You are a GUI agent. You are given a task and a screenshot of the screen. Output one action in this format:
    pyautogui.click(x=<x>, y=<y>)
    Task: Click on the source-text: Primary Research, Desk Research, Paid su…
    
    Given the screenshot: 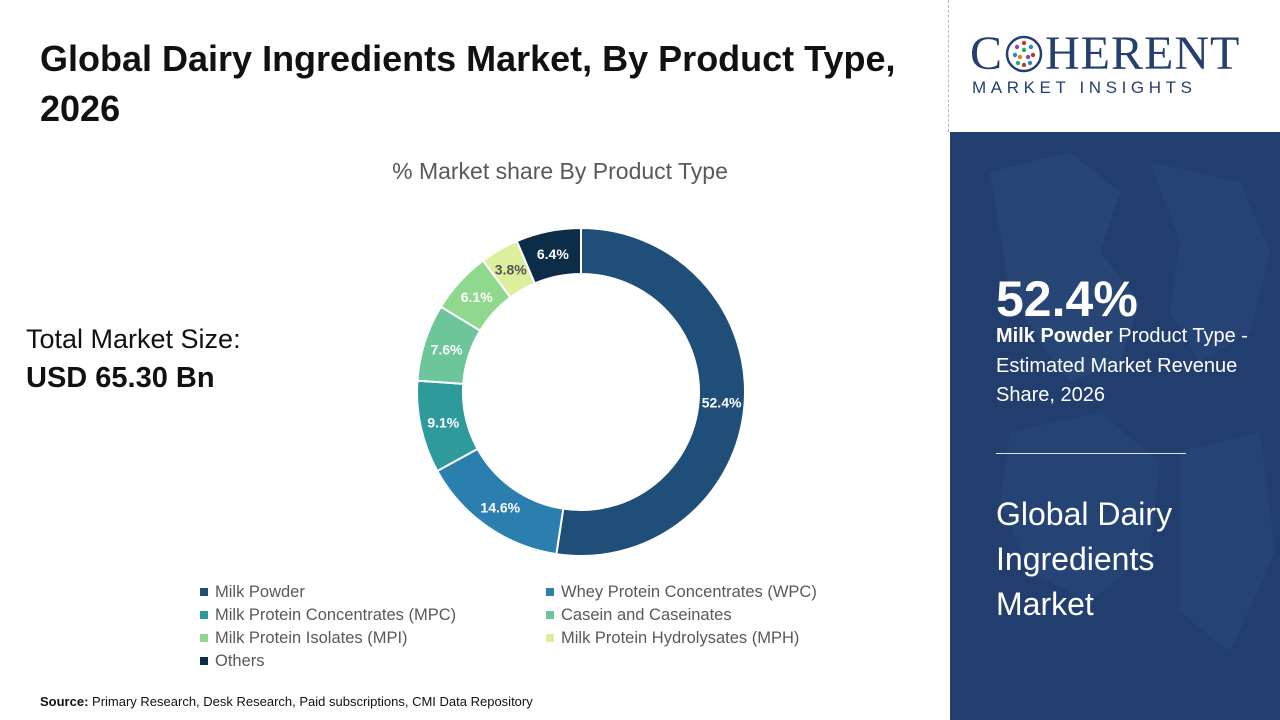 What is the action you would take?
    pyautogui.click(x=312, y=701)
    